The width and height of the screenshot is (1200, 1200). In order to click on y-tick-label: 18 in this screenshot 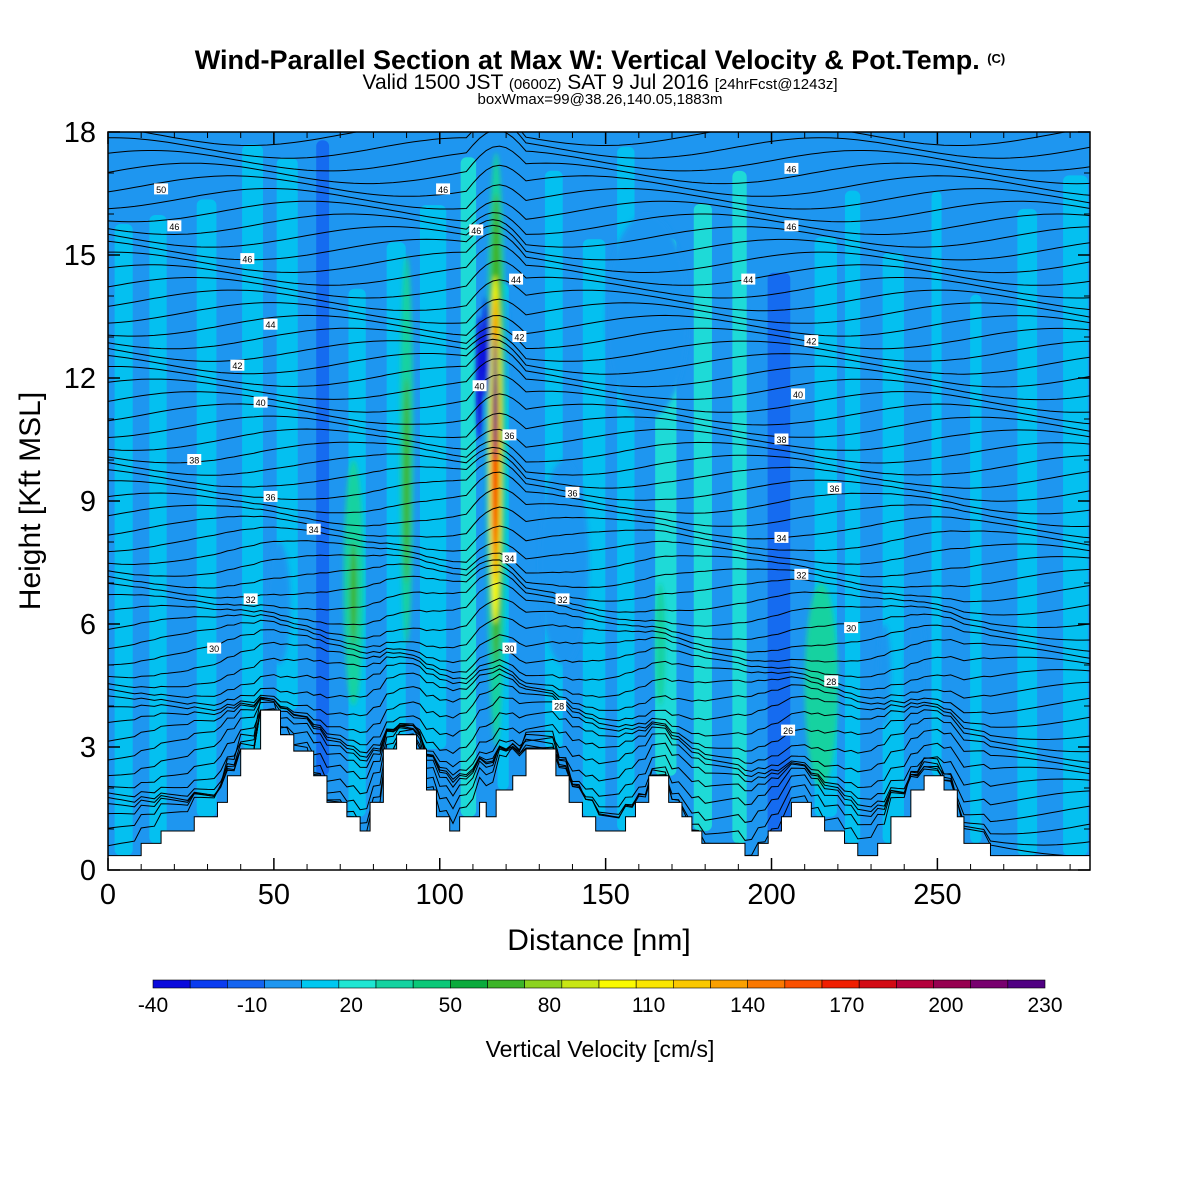, I will do `click(80, 133)`.